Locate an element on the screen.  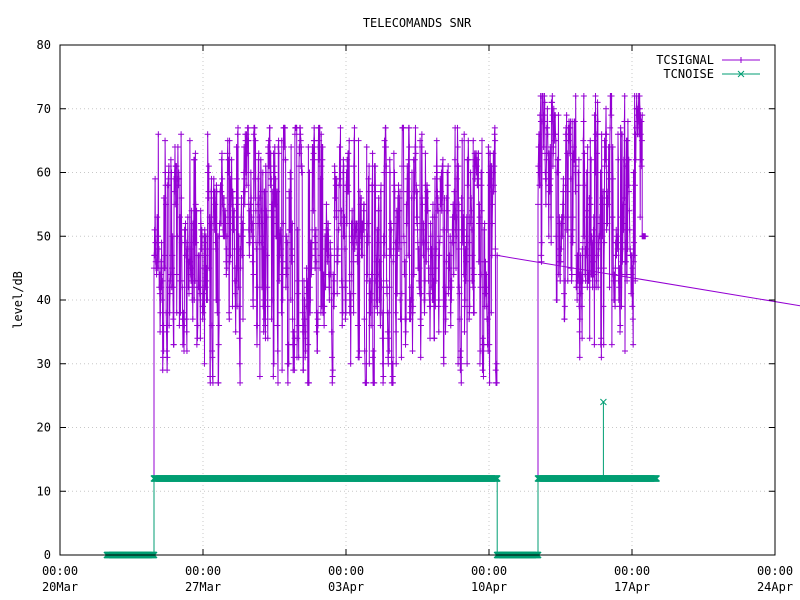
x-tick-label: 17Apr is located at coordinates (632, 587).